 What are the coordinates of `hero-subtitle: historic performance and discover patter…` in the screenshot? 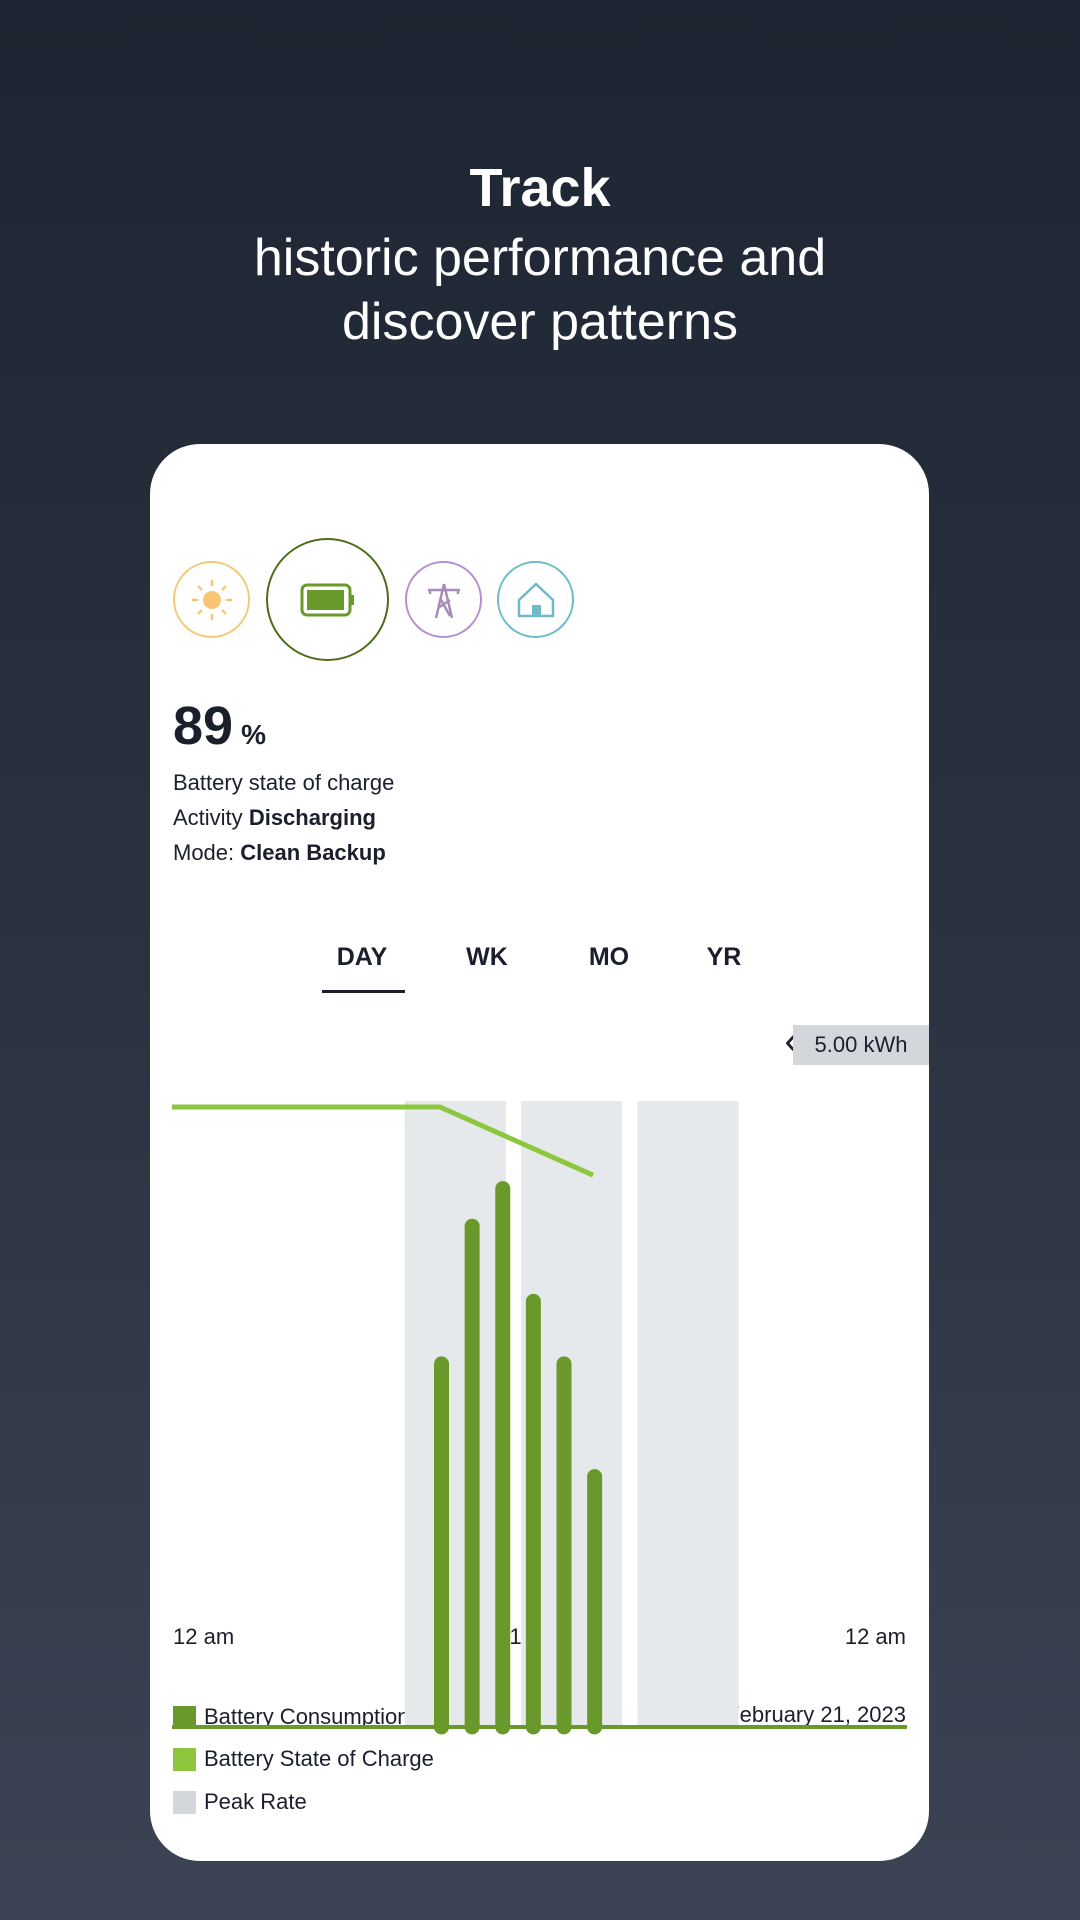 It's located at (540, 290).